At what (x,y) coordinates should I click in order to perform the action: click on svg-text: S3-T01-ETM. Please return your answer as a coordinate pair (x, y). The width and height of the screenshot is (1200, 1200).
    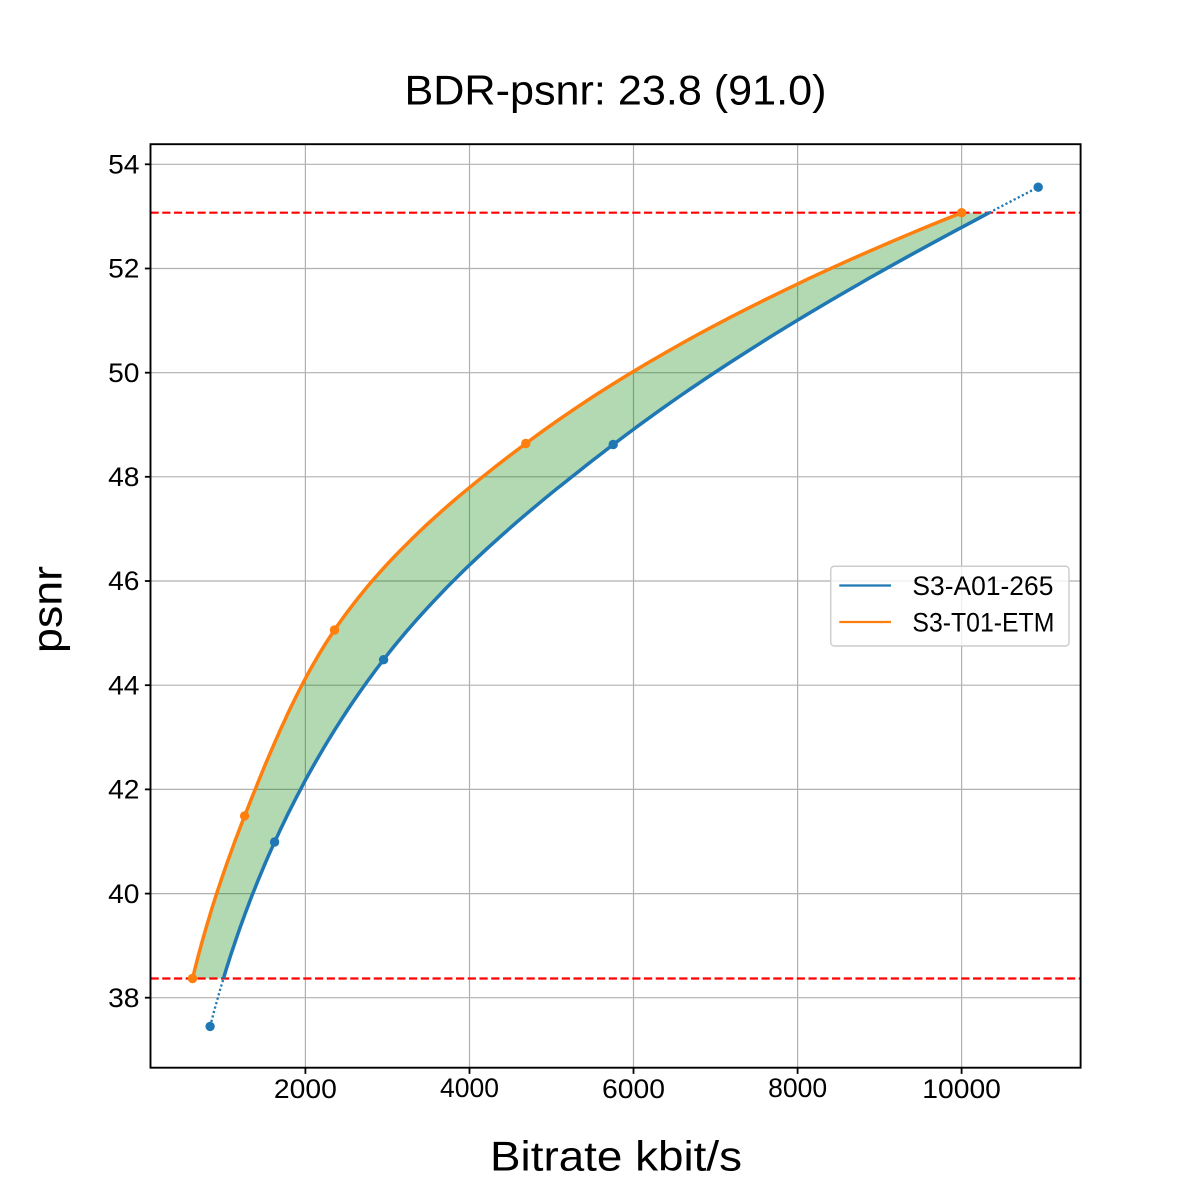
    Looking at the image, I should click on (983, 622).